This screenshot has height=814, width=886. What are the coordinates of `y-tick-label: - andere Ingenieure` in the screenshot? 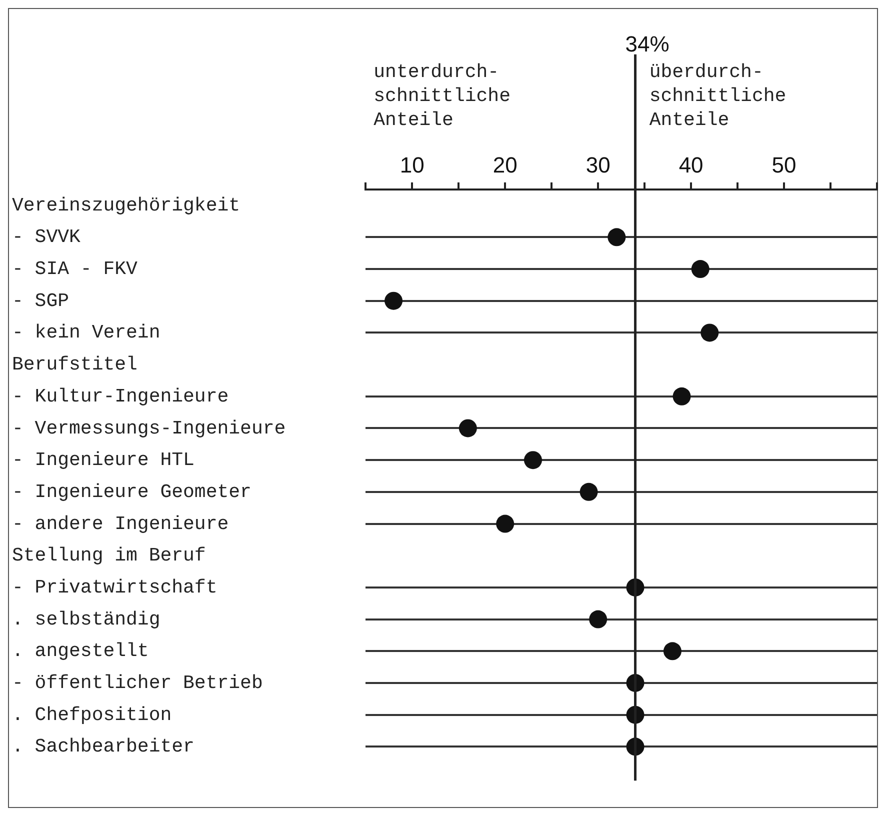 It's located at (120, 523).